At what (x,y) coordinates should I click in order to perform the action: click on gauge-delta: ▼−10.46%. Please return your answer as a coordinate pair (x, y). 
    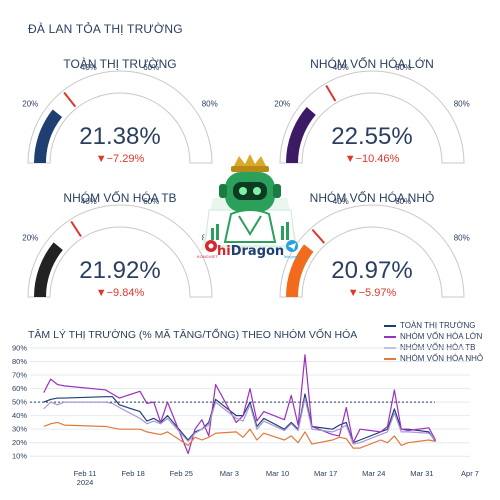
    Looking at the image, I should click on (372, 159).